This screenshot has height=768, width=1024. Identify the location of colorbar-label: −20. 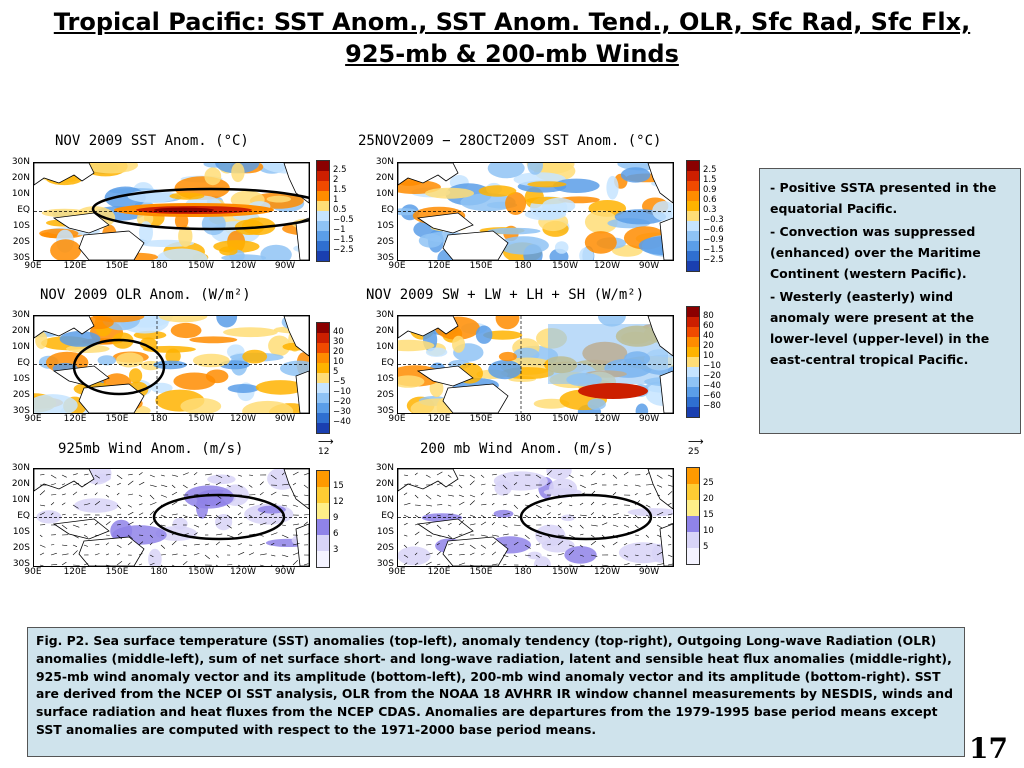
(342, 402).